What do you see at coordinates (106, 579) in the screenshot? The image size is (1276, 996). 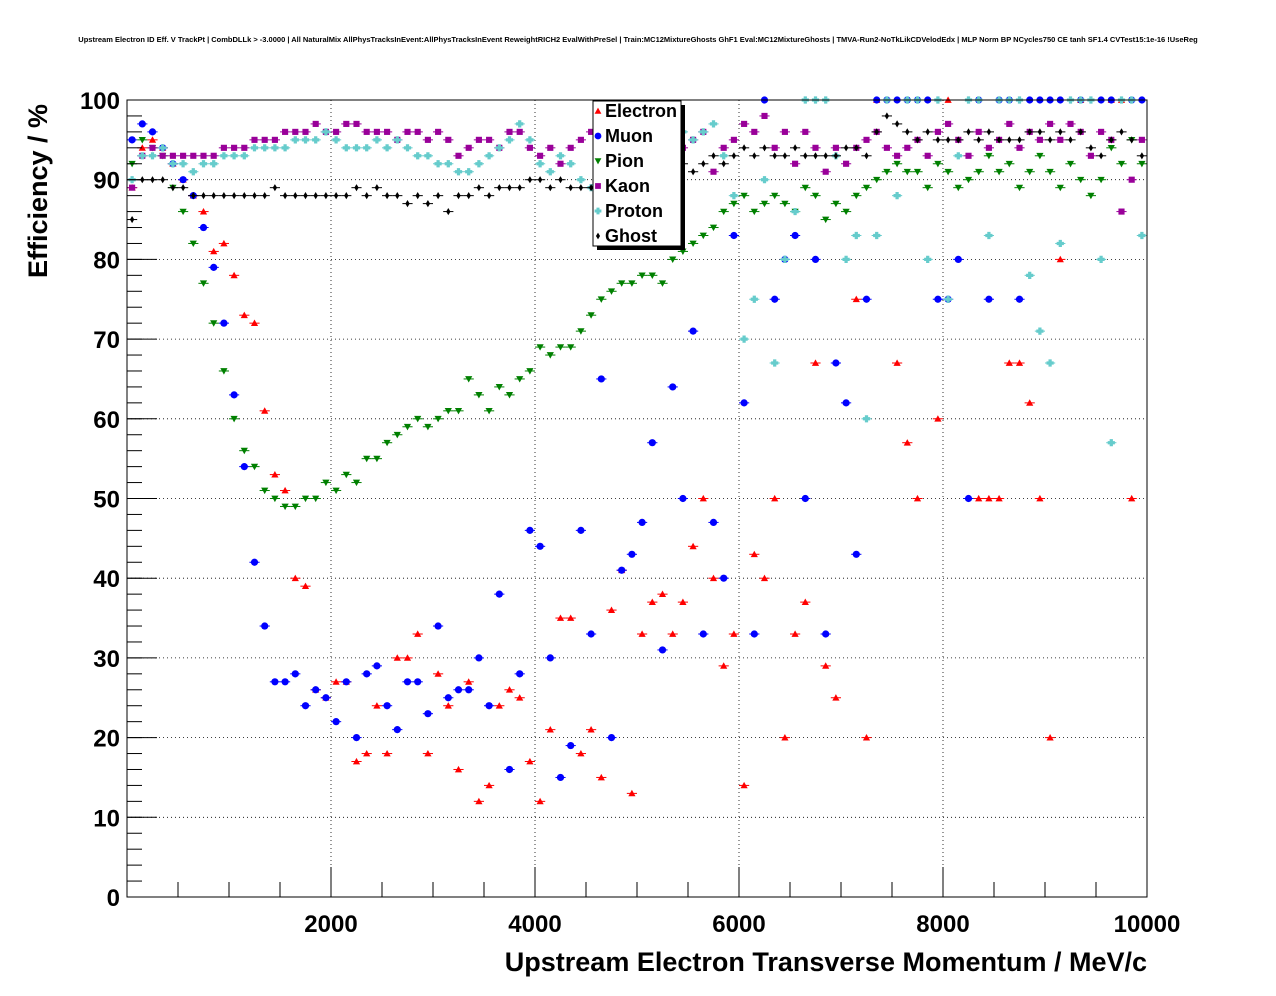 I see `y-tick-label: 40` at bounding box center [106, 579].